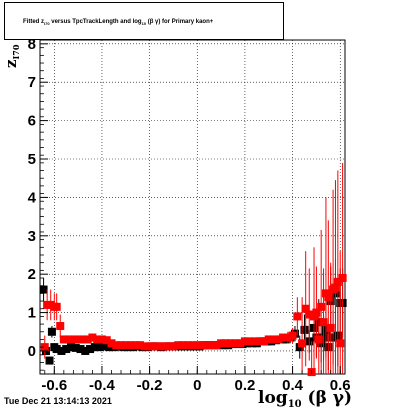  What do you see at coordinates (102, 385) in the screenshot?
I see `x-tick-label: -0.4` at bounding box center [102, 385].